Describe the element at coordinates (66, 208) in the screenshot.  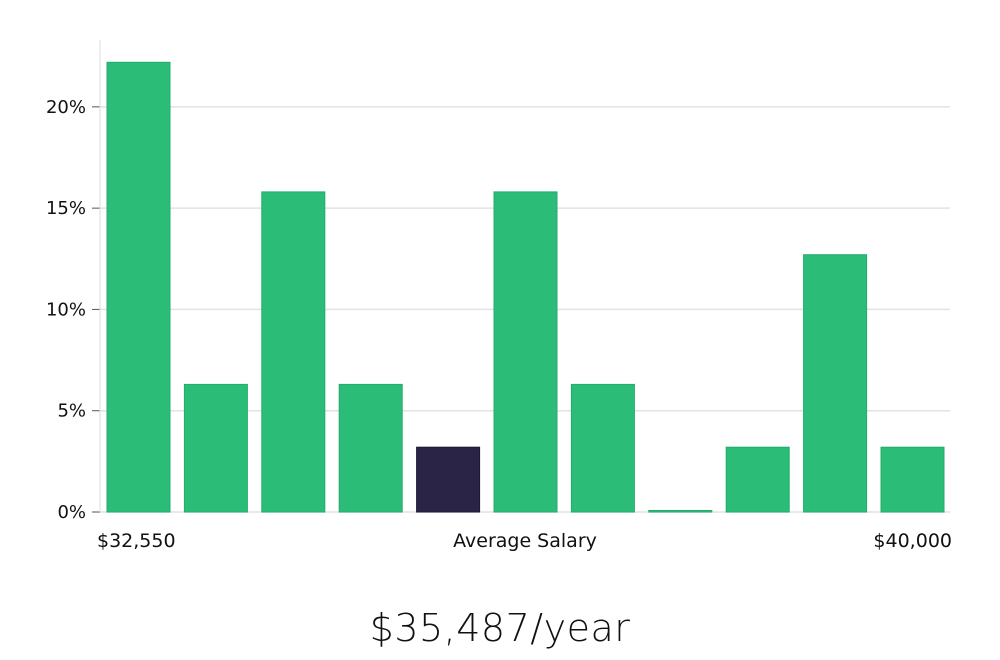
I see `y-tick-label: 15%` at that location.